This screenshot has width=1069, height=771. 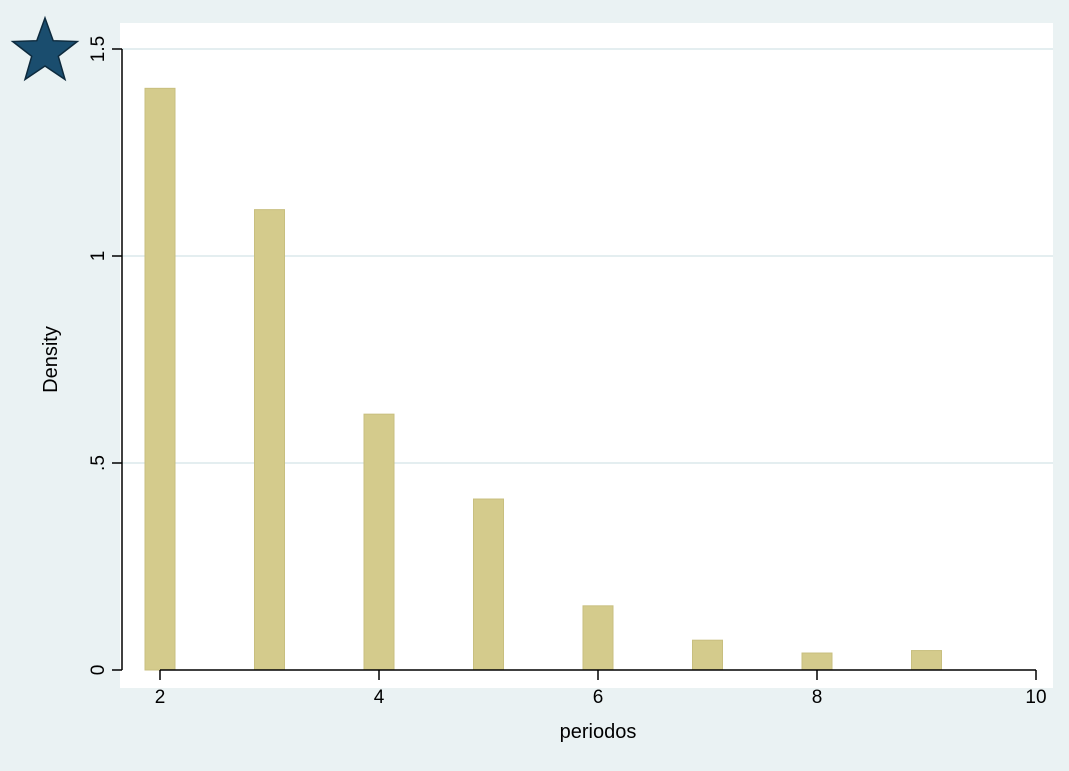 What do you see at coordinates (1035, 697) in the screenshot?
I see `x-tick-label: 10` at bounding box center [1035, 697].